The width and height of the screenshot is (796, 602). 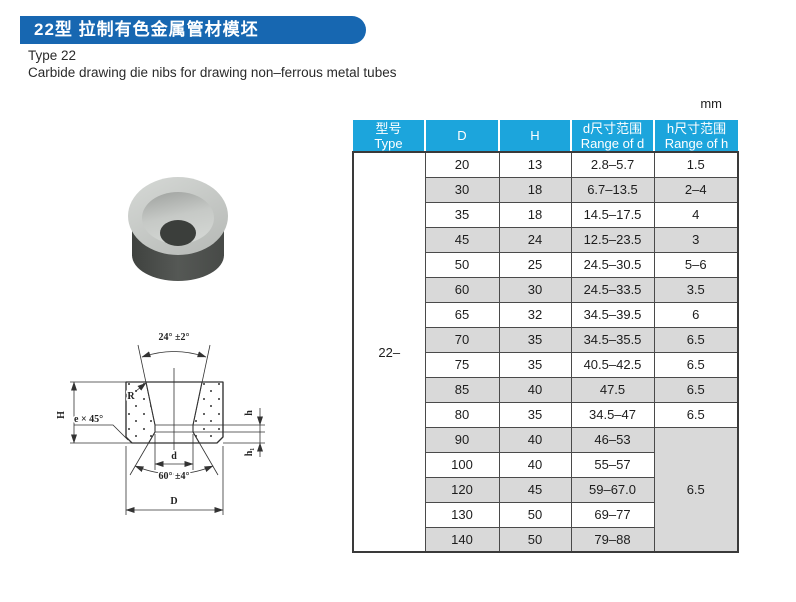 What do you see at coordinates (178, 218) in the screenshot?
I see `nib-entry-cone` at bounding box center [178, 218].